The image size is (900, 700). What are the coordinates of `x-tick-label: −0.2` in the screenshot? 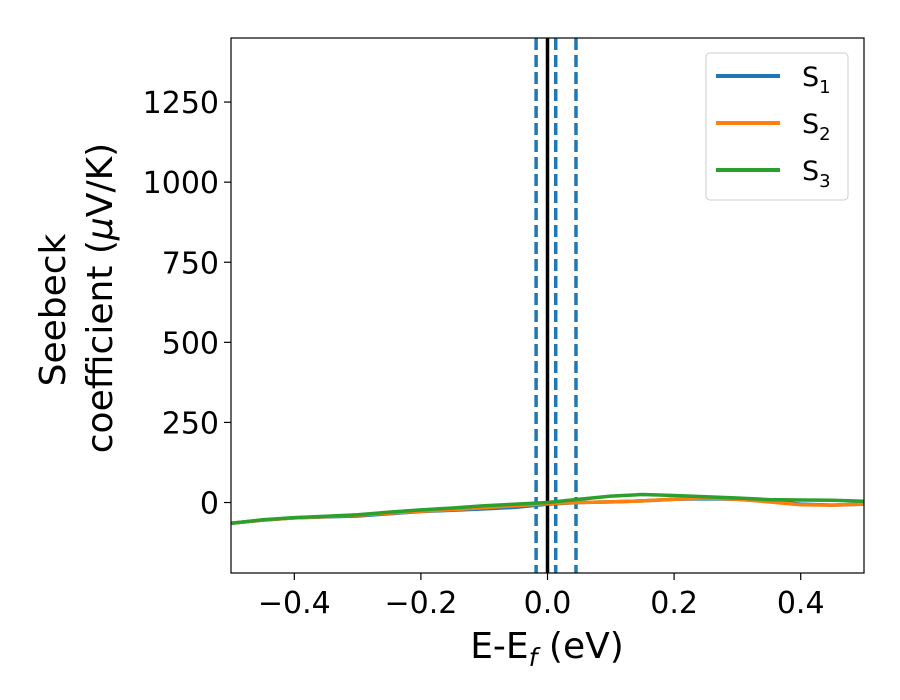 It's located at (420, 603).